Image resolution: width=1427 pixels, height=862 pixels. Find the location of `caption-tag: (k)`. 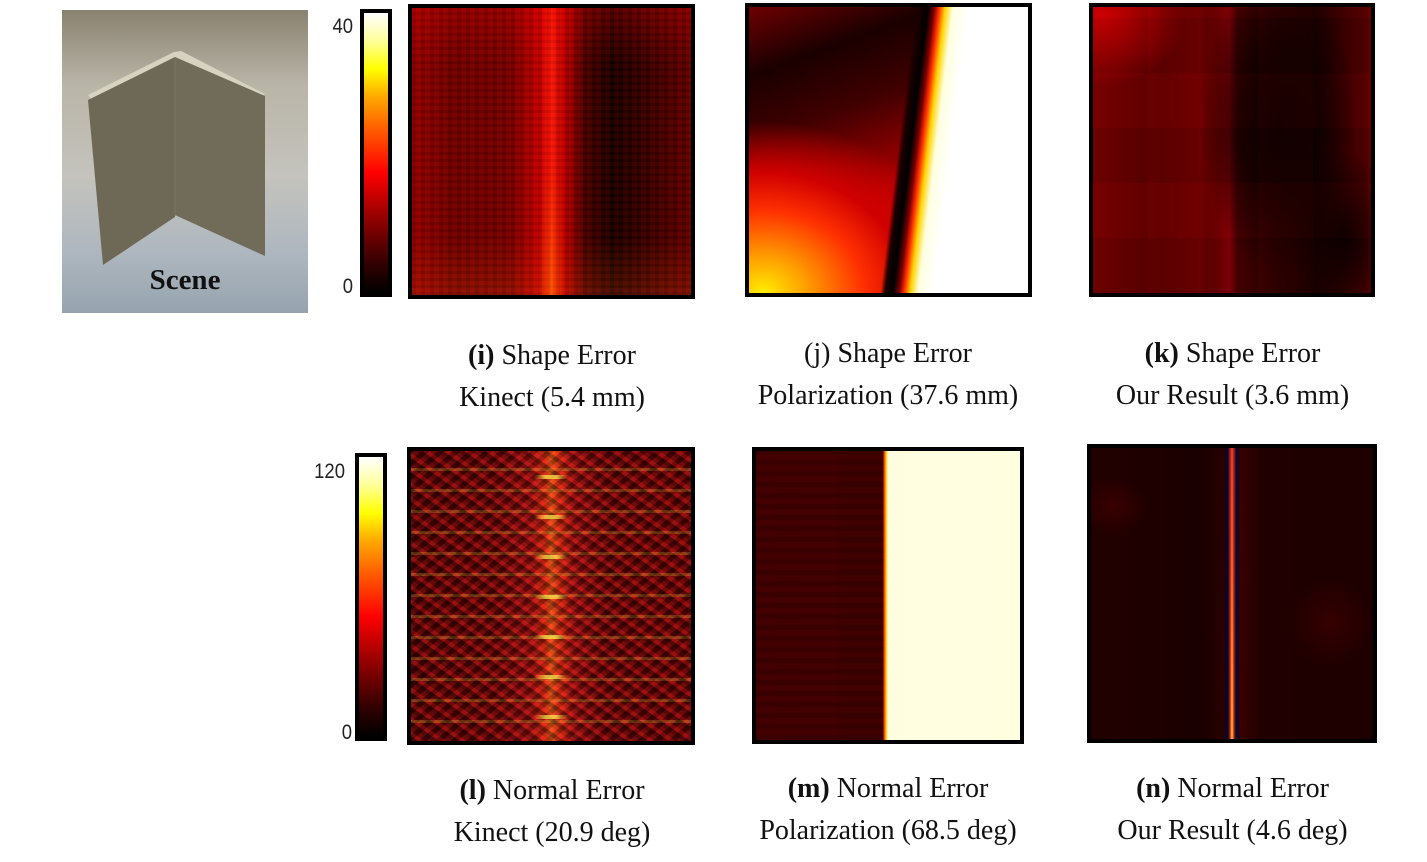

caption-tag: (k) is located at coordinates (1161, 353).